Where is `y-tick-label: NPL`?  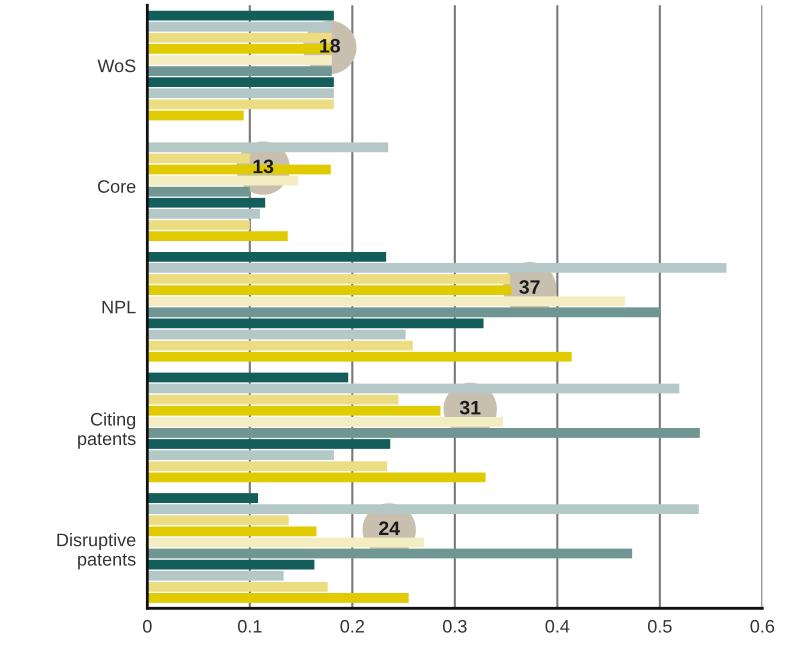 y-tick-label: NPL is located at coordinates (119, 307).